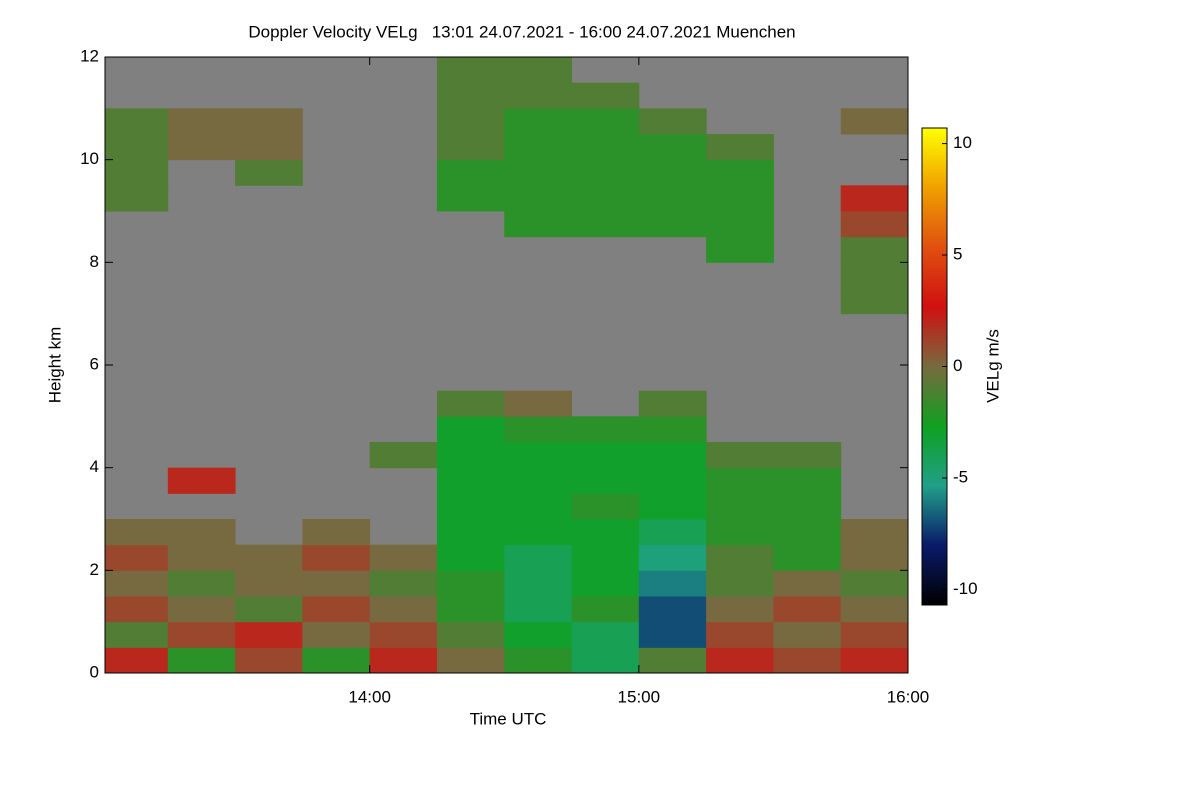 The height and width of the screenshot is (800, 1200). I want to click on y-axis-label: Height km, so click(54, 365).